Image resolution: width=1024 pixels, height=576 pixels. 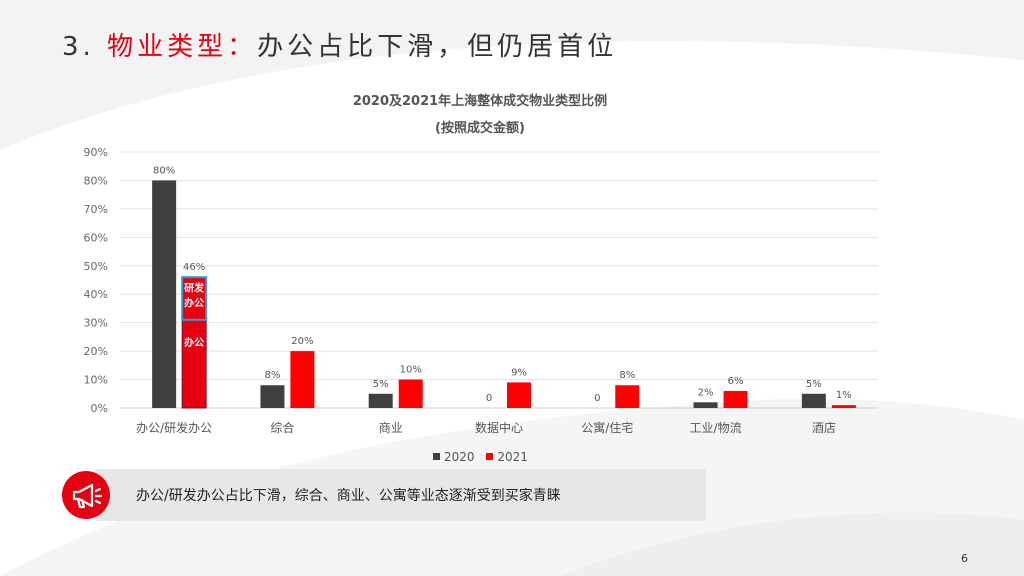 I want to click on y-tick-label: 60%, so click(x=96, y=237).